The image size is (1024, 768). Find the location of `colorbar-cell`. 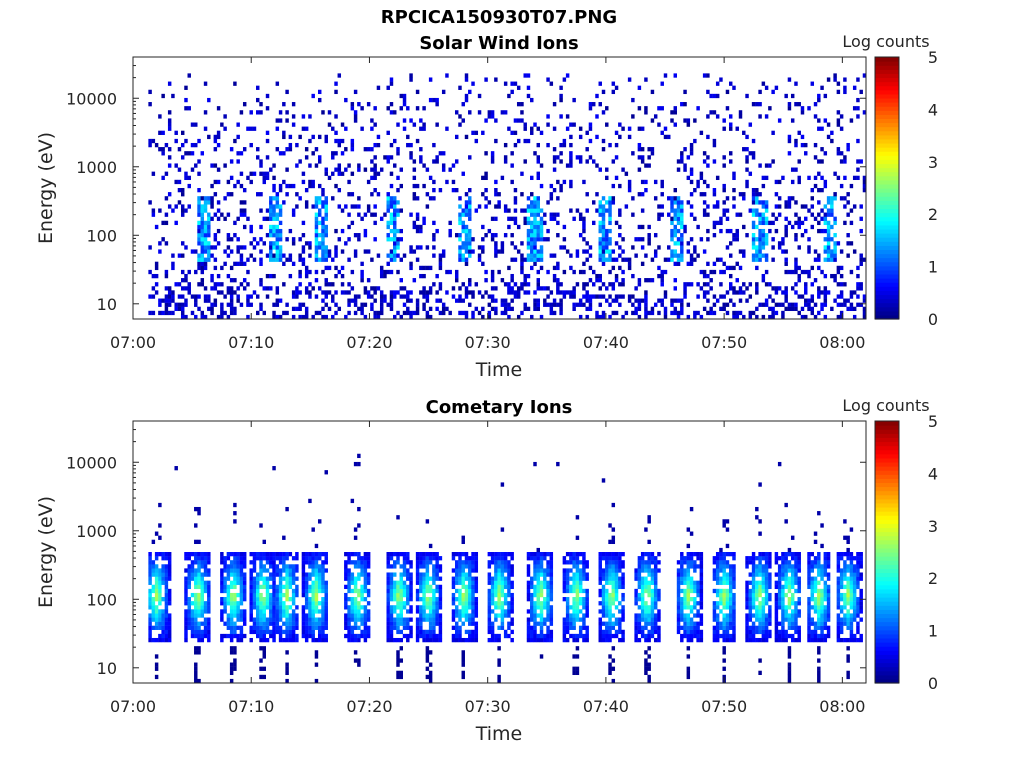

colorbar-cell is located at coordinates (887, 63).